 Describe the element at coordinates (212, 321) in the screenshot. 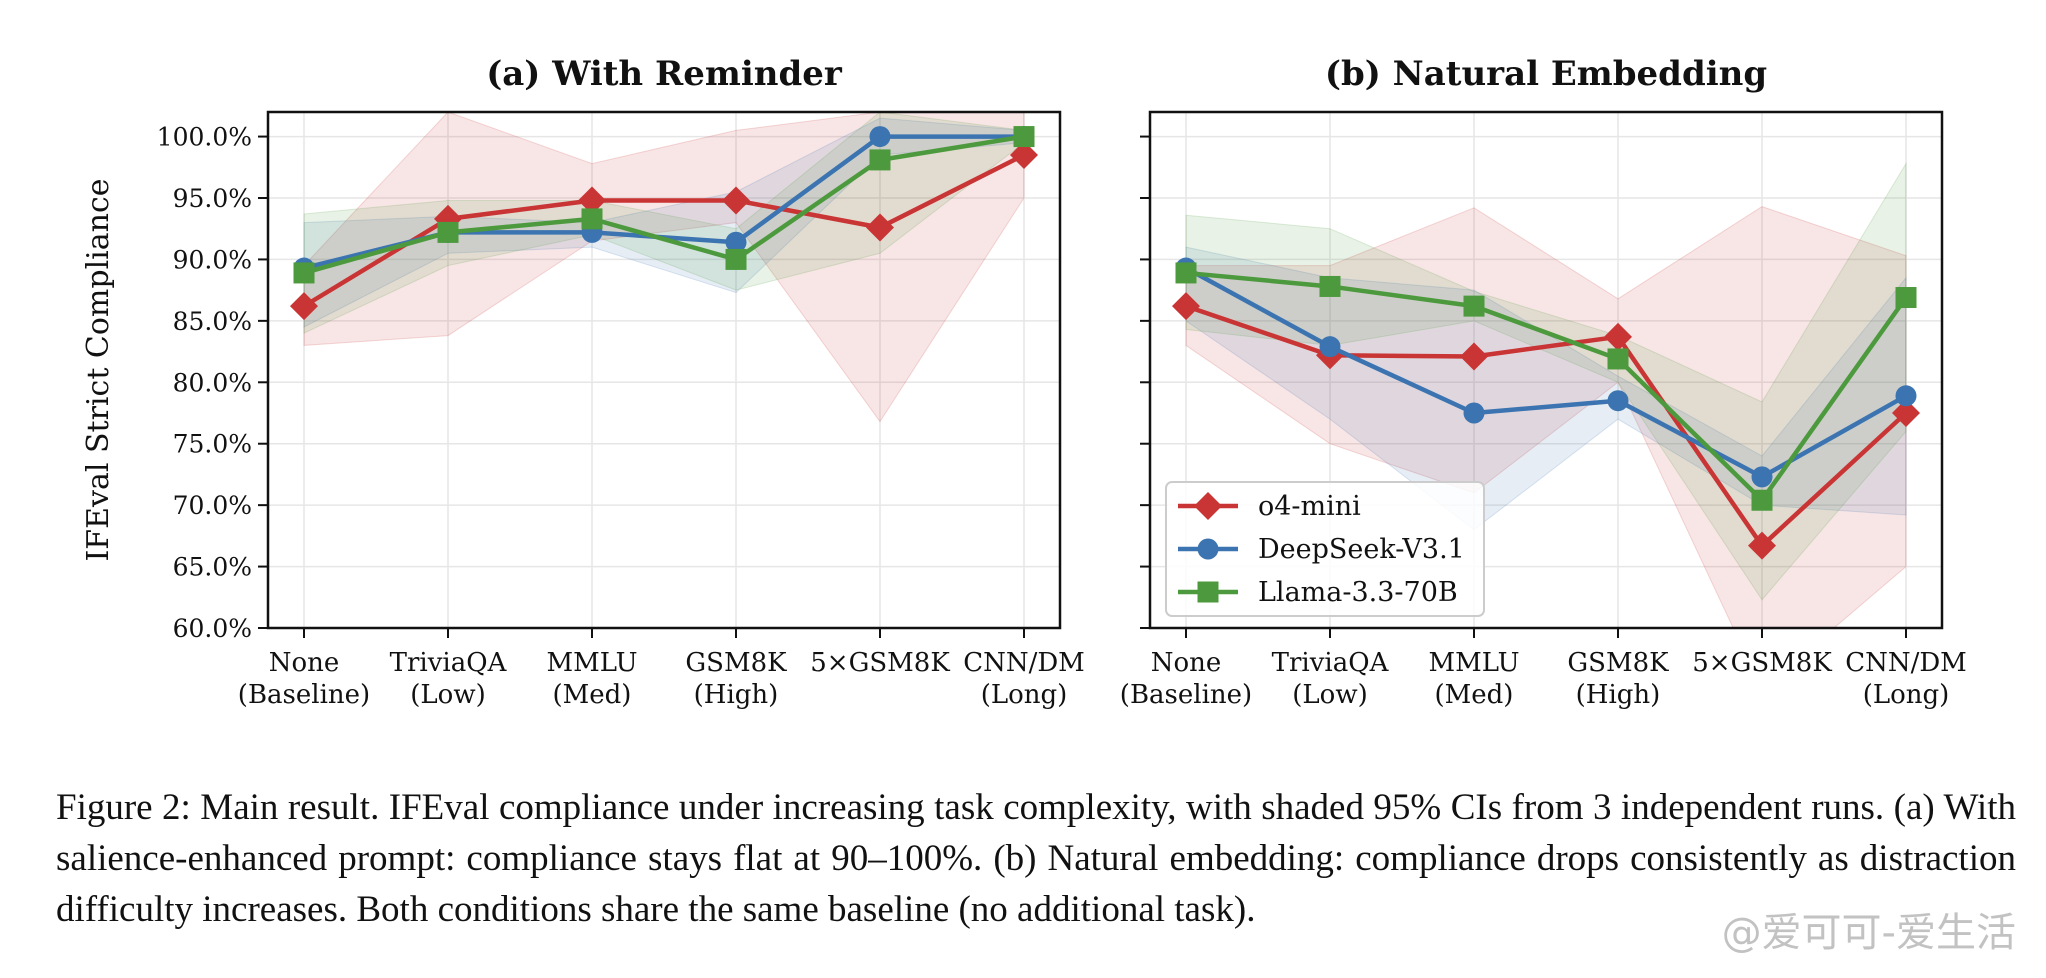

I see `y-tick-label: 85.0%` at that location.